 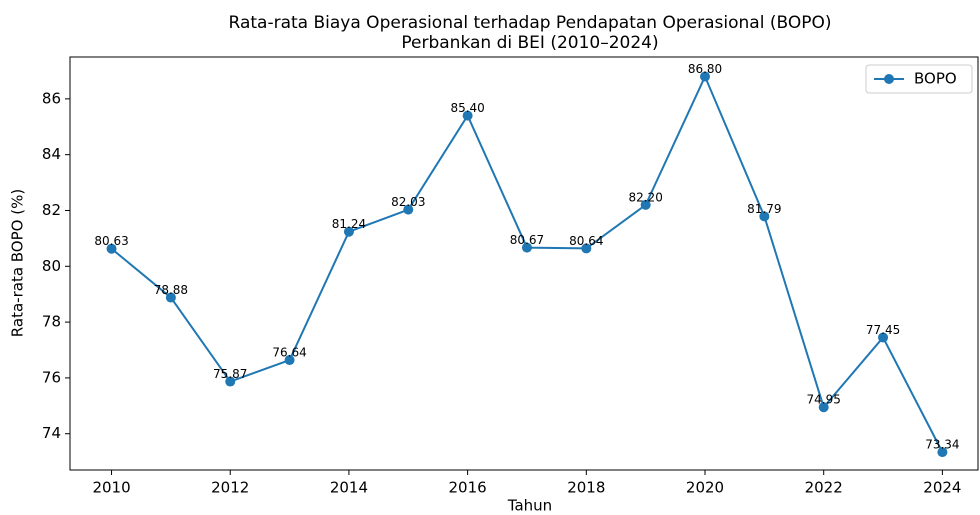 I want to click on data-label: 80.64, so click(x=586, y=241).